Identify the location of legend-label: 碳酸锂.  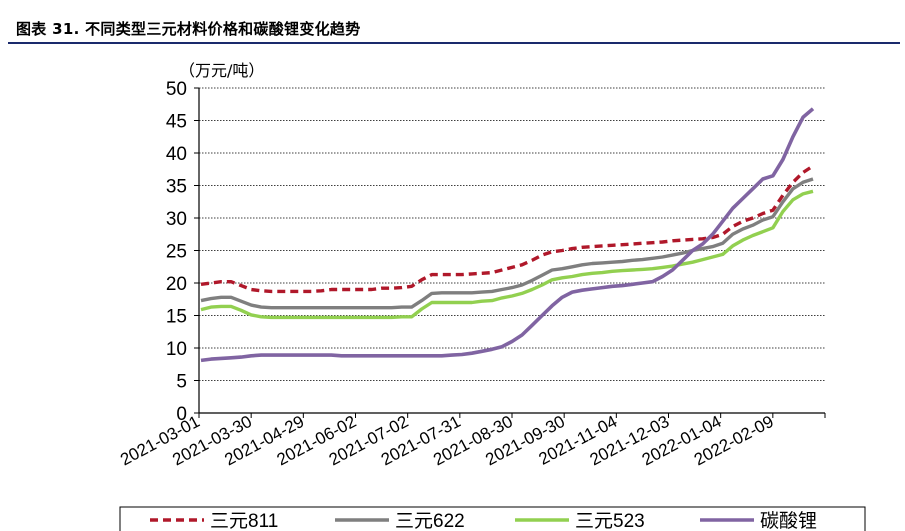
(788, 520).